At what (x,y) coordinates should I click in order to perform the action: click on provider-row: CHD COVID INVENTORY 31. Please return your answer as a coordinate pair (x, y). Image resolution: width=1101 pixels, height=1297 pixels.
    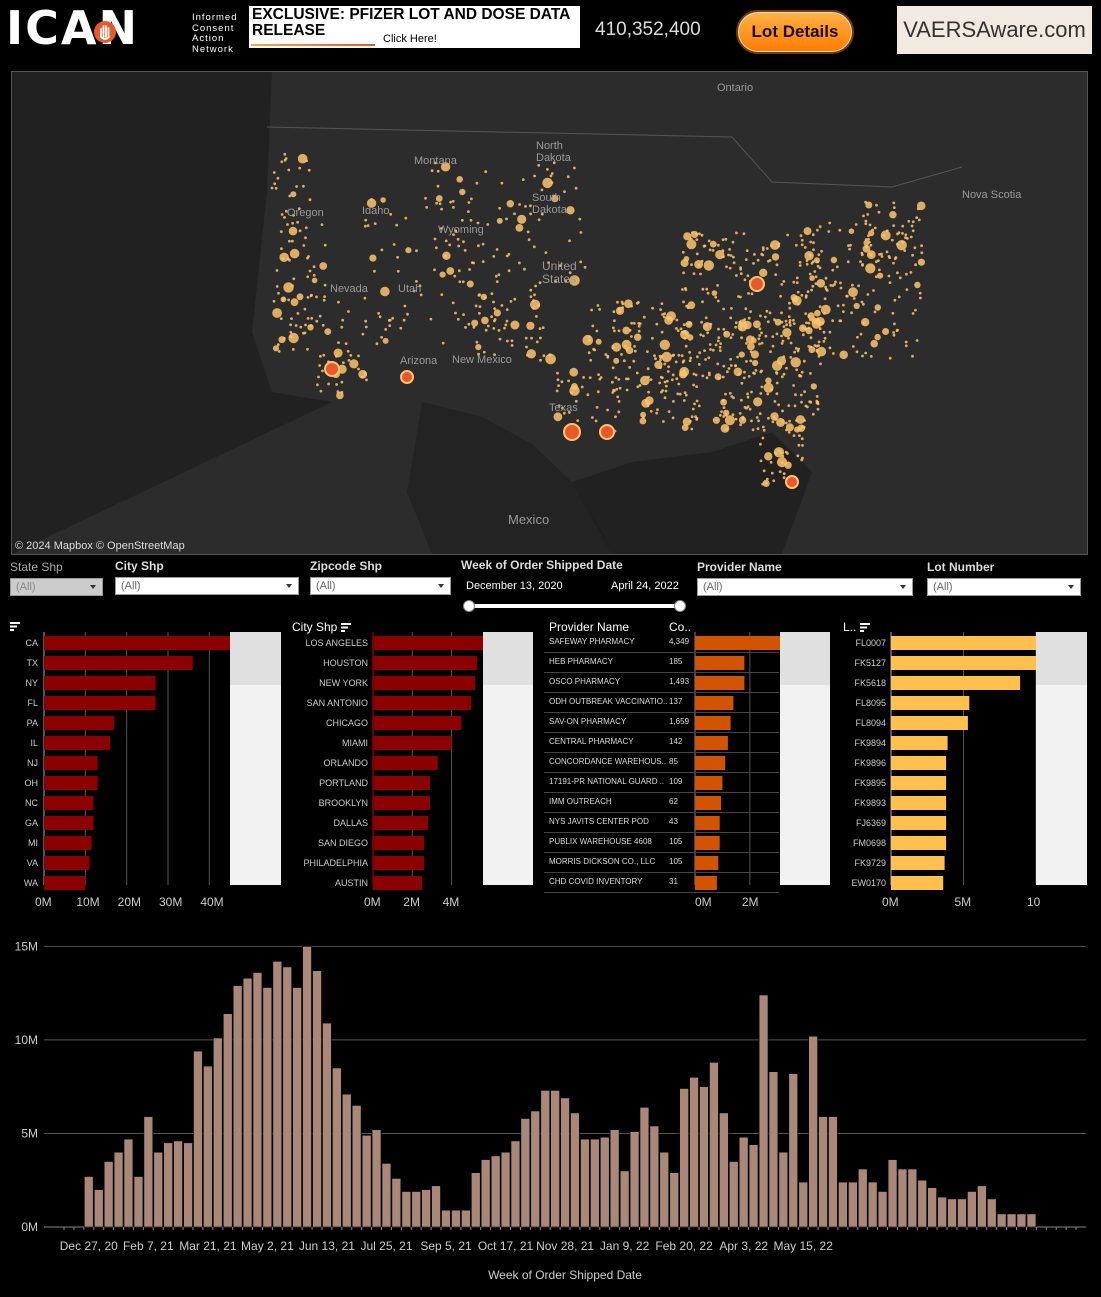
    Looking at the image, I should click on (661, 882).